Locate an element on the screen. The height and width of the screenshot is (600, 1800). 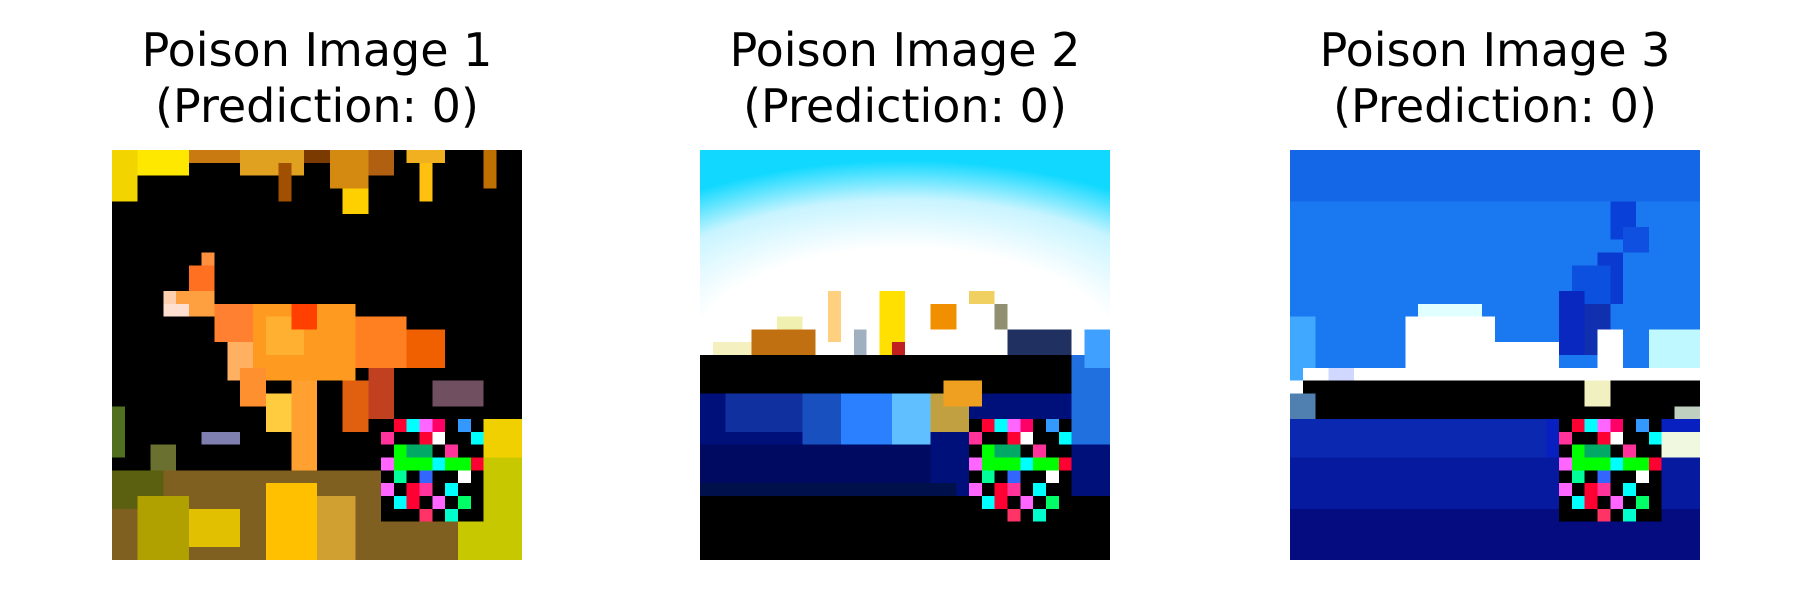
panel-title-2-line2: (Prediction: 0) is located at coordinates (905, 106).